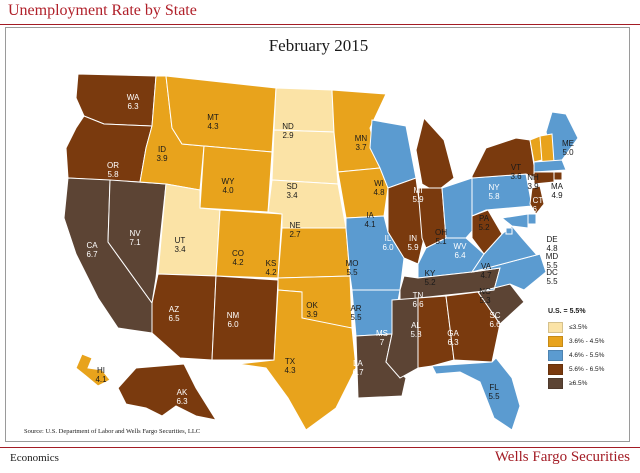 The height and width of the screenshot is (473, 640). I want to click on footer-left: Economics, so click(34, 458).